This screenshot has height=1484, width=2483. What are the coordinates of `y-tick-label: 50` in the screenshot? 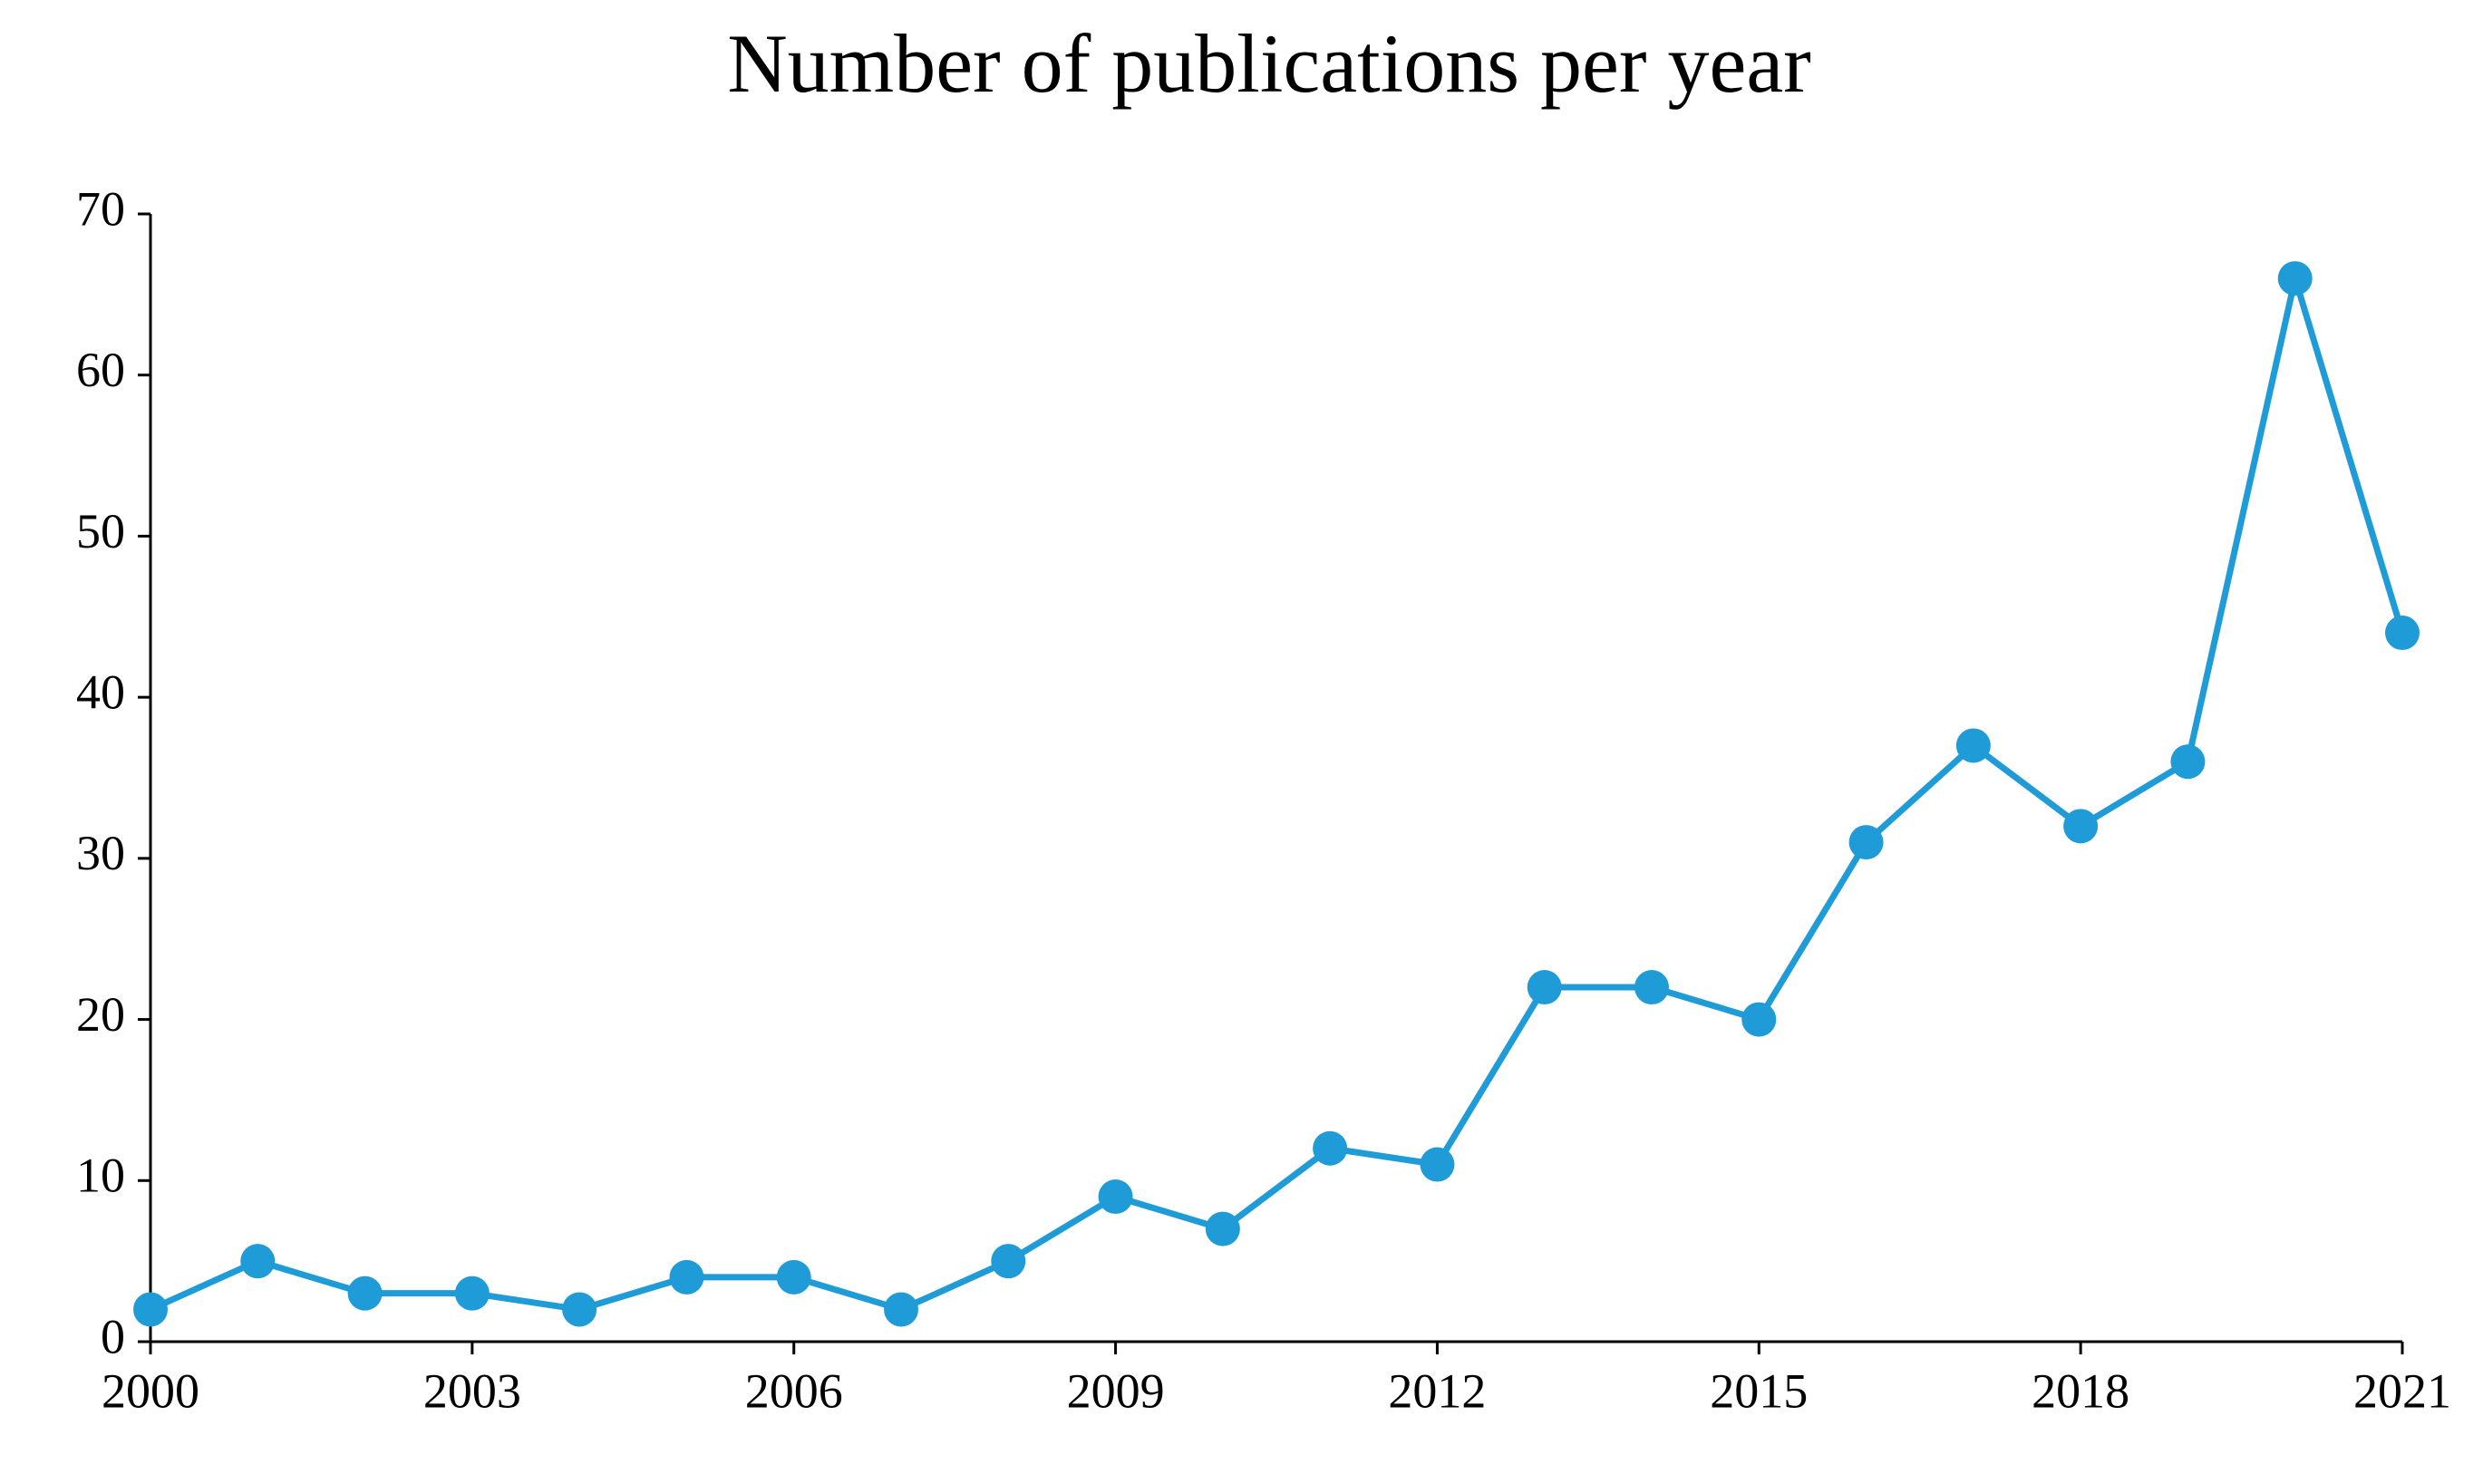 It's located at (100, 531).